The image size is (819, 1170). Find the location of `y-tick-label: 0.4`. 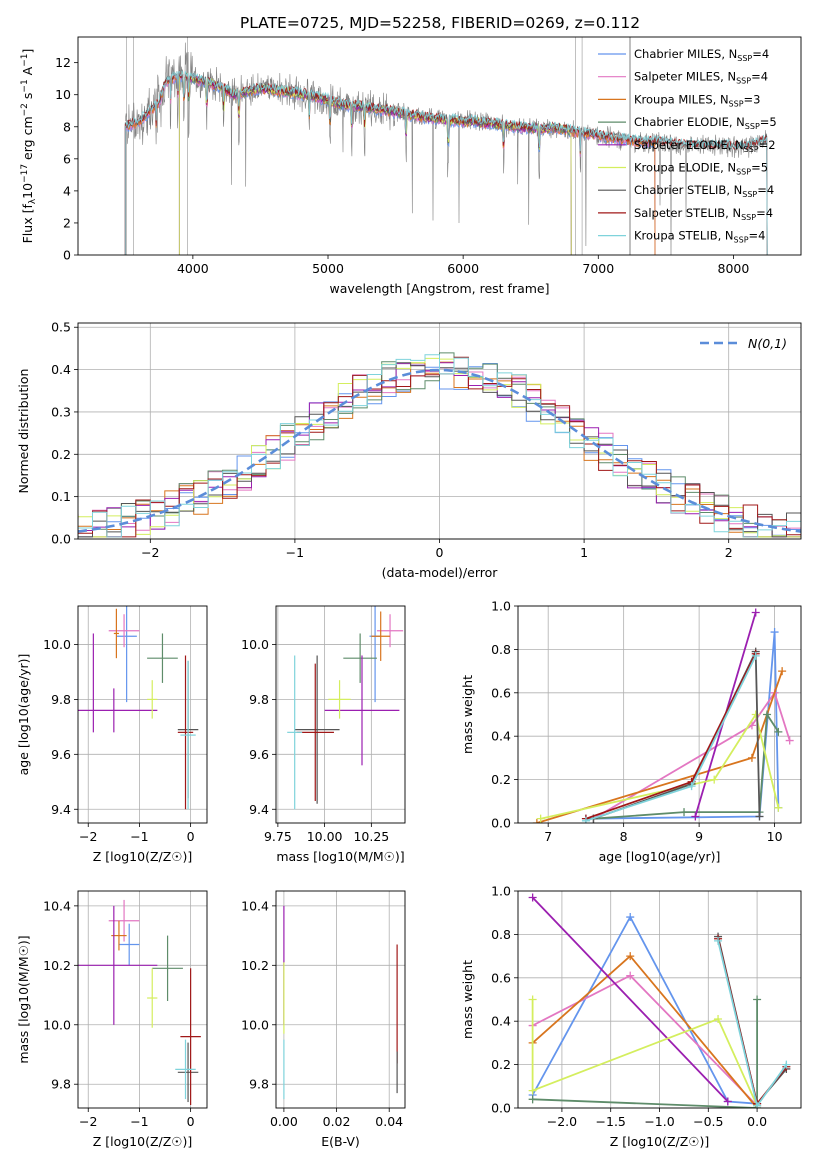

y-tick-label: 0.4 is located at coordinates (501, 1021).